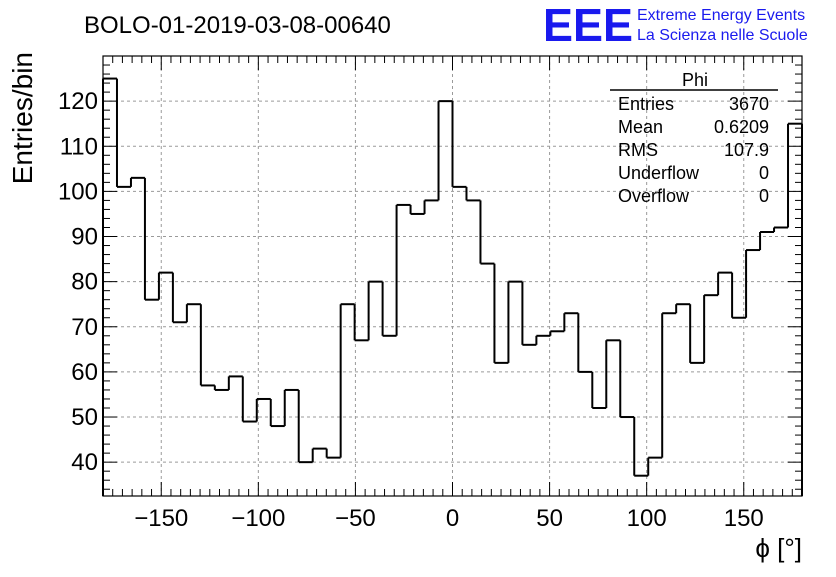  What do you see at coordinates (78, 101) in the screenshot?
I see `y-tick-label: 120` at bounding box center [78, 101].